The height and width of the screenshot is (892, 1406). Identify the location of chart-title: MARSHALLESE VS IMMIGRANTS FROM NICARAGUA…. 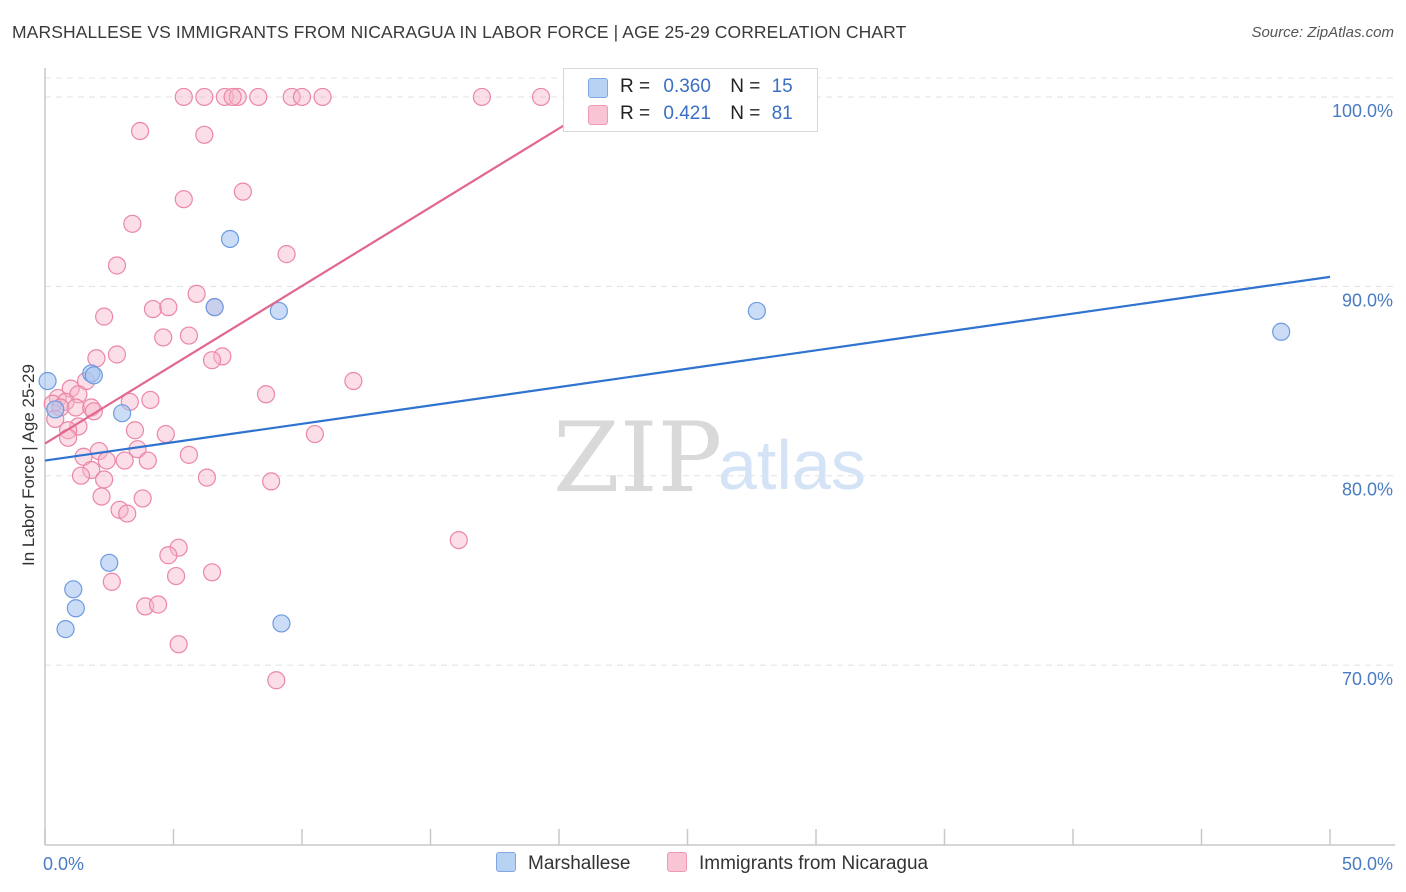
(459, 32).